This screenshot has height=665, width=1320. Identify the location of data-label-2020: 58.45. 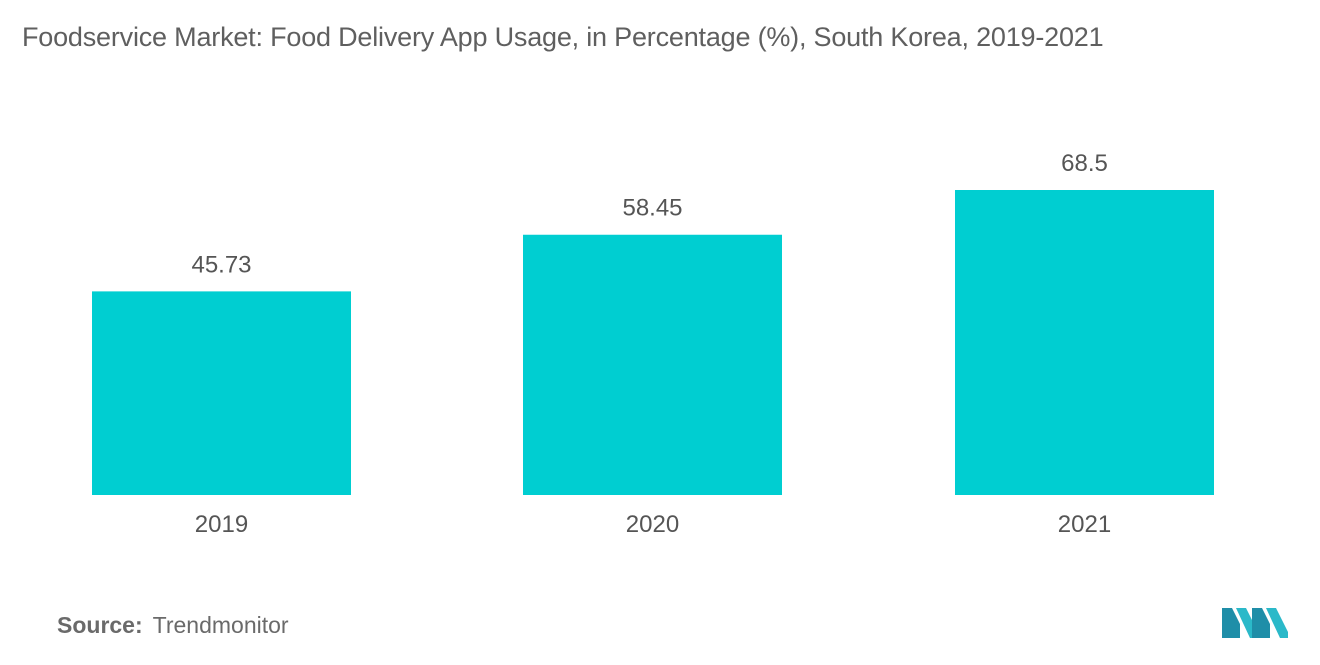
(652, 208).